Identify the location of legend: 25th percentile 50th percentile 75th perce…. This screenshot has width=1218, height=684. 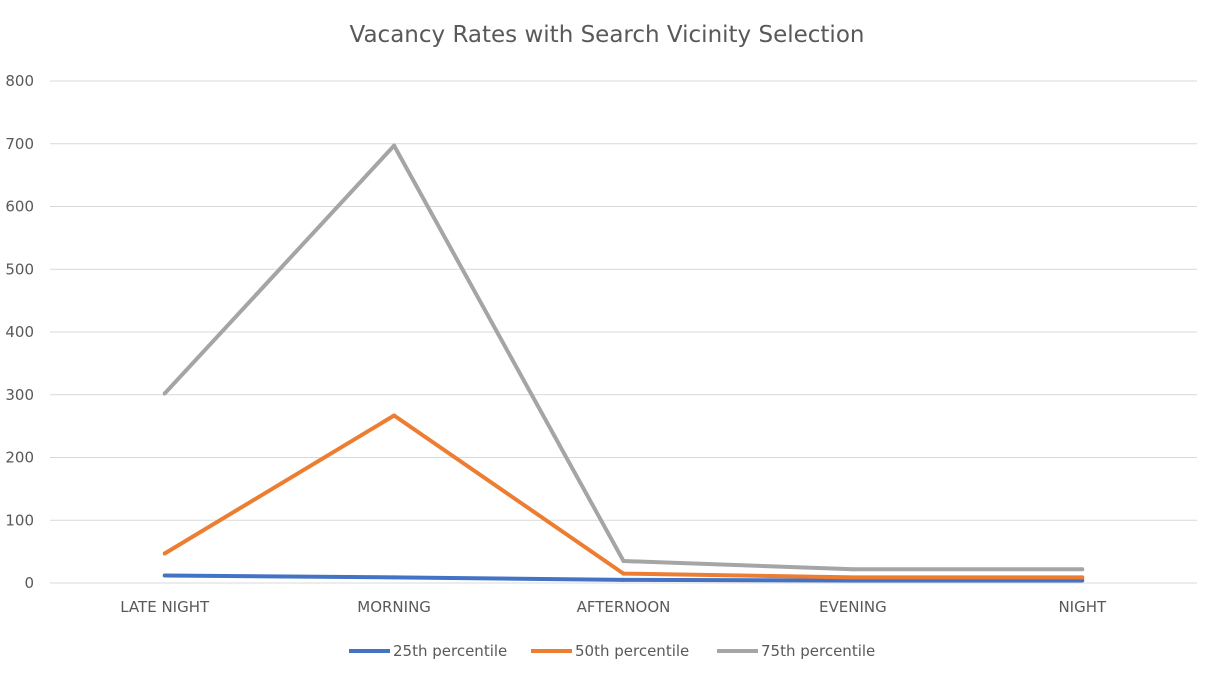
(612, 651).